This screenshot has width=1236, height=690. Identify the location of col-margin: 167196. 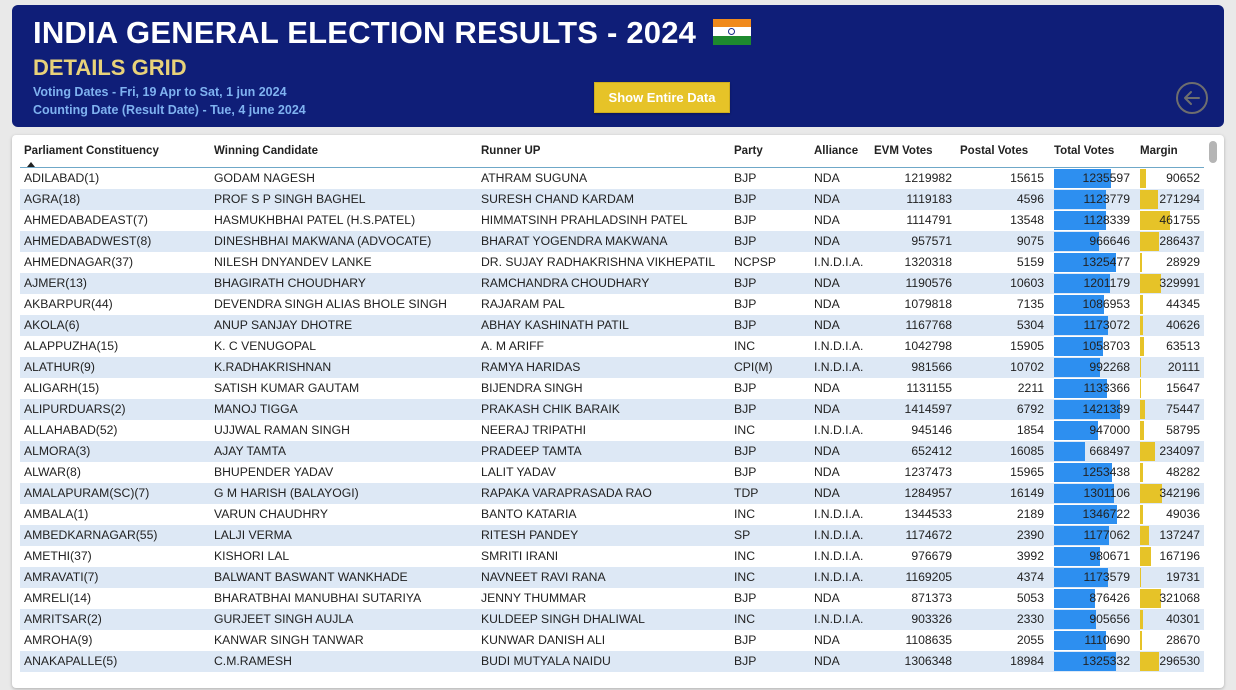
(1179, 556).